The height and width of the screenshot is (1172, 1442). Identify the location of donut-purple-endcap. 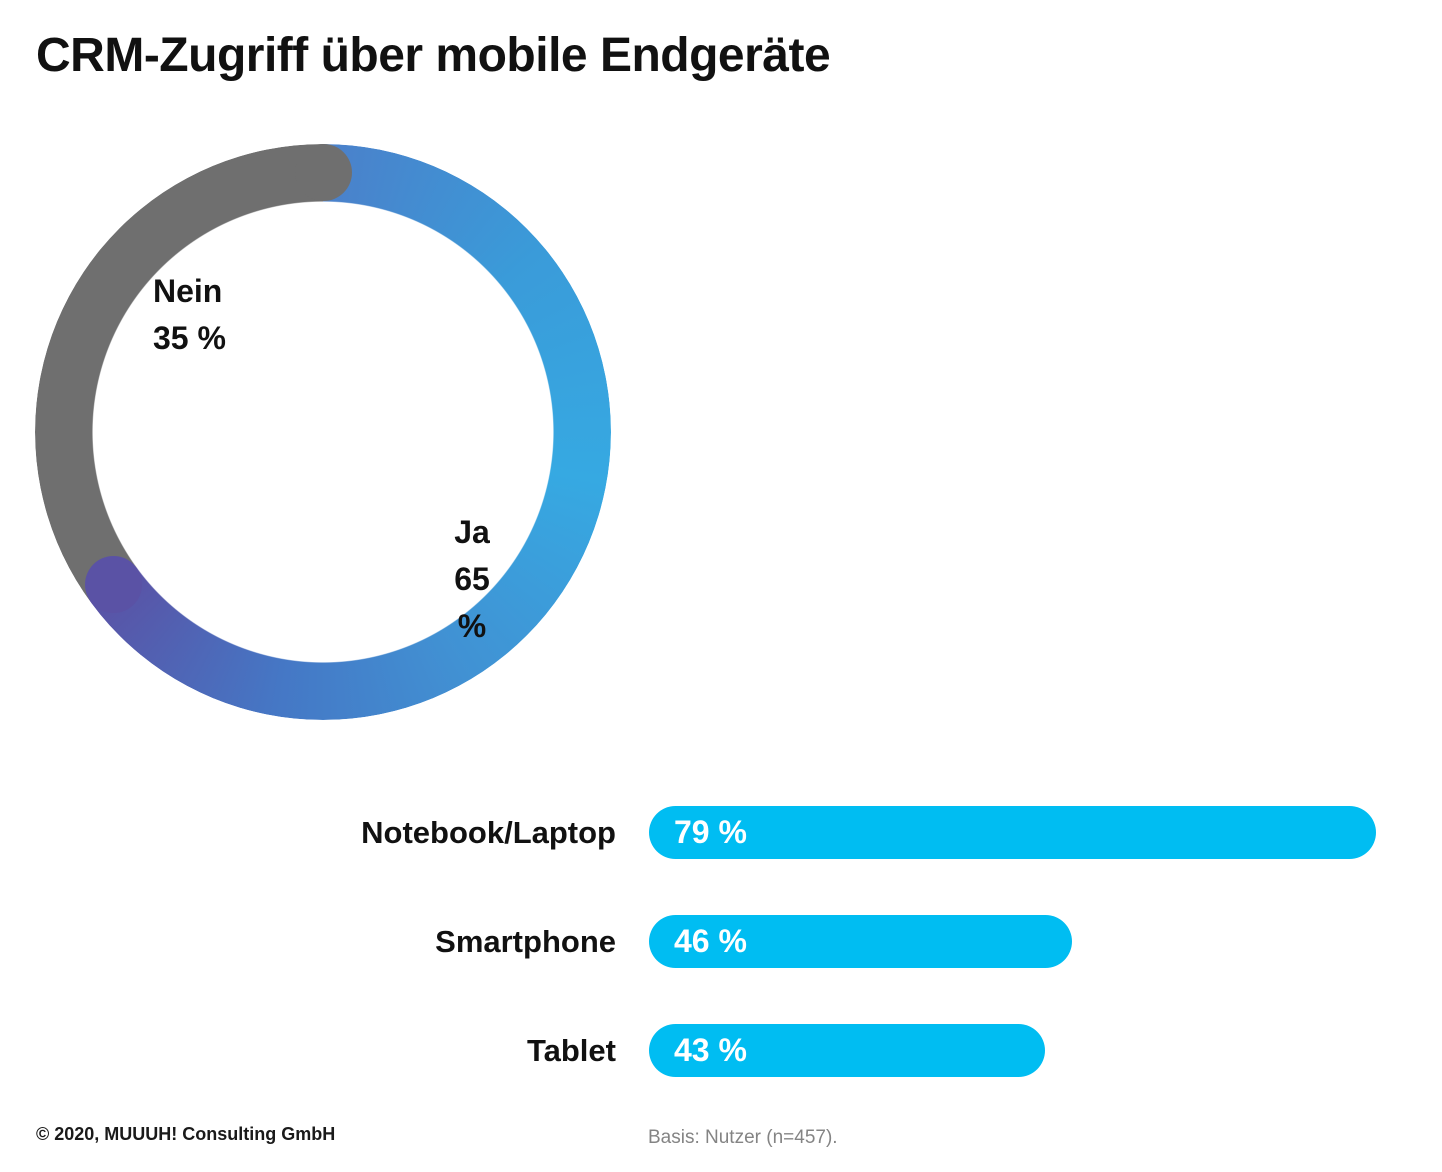
(113, 585).